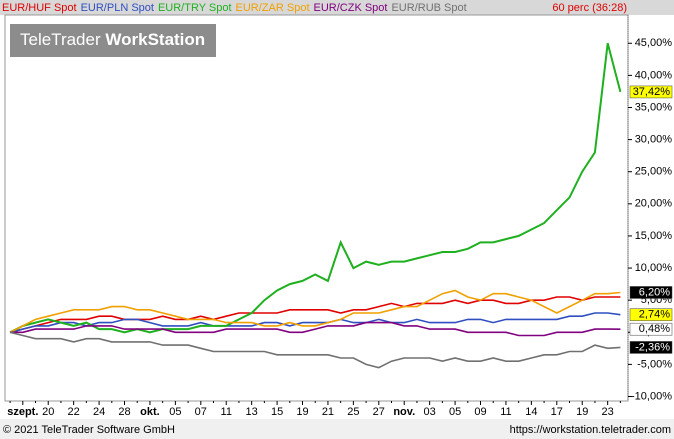  What do you see at coordinates (557, 412) in the screenshot?
I see `x-tick-label: 17` at bounding box center [557, 412].